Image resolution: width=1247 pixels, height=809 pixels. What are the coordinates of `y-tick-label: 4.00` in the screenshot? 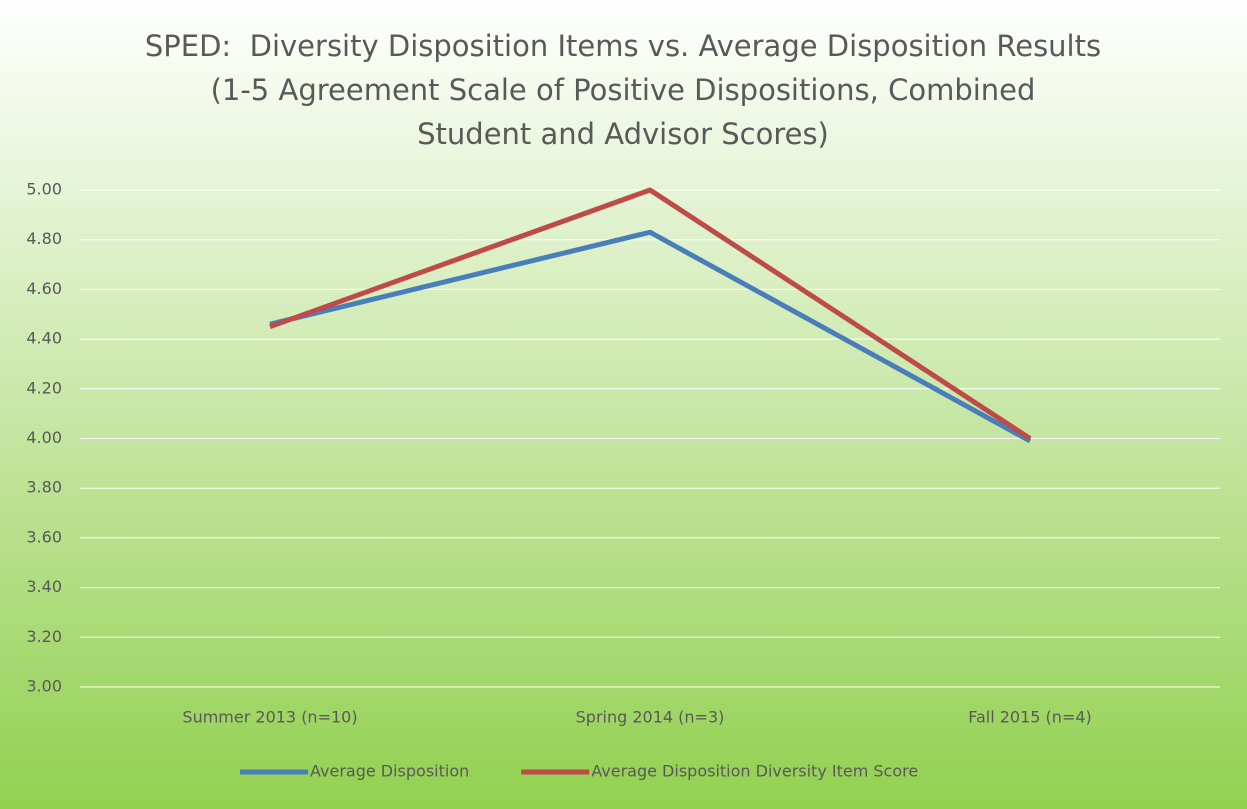 It's located at (44, 437).